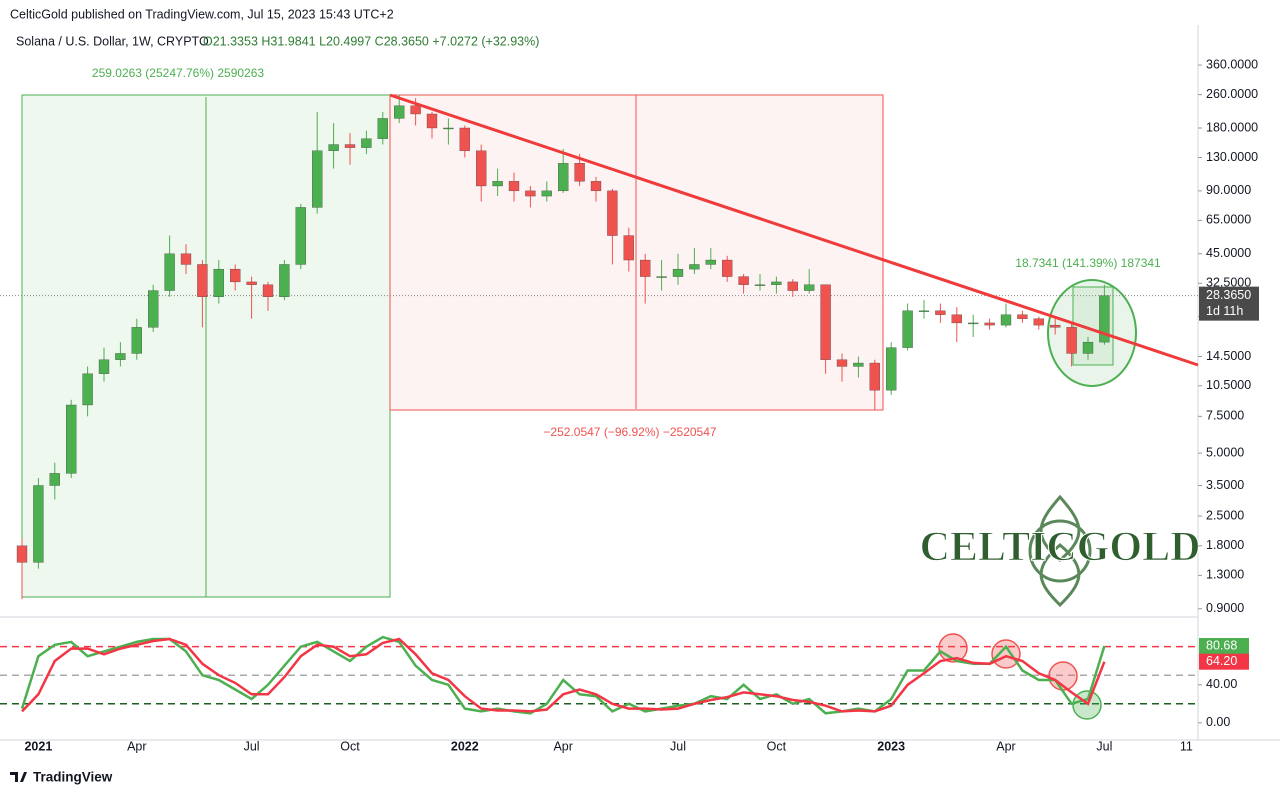  Describe the element at coordinates (1224, 311) in the screenshot. I see `countdown-label: 1d 11h` at that location.